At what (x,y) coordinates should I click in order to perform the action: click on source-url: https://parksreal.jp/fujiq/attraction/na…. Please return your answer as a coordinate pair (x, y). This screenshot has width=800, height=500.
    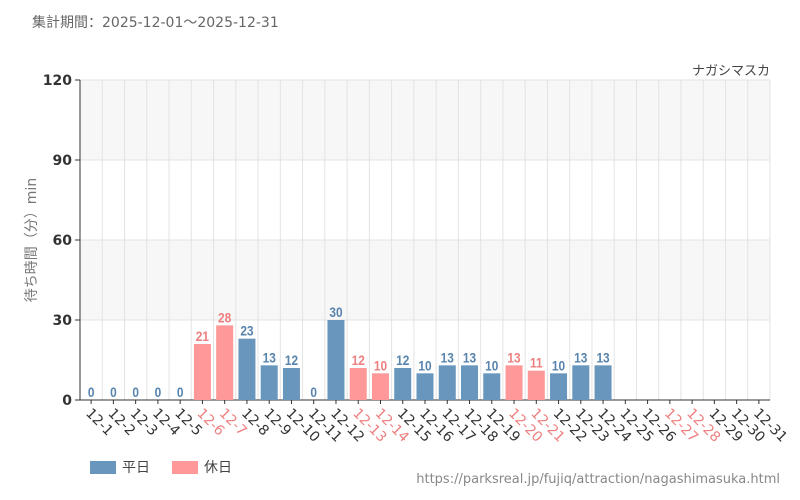
    Looking at the image, I should click on (598, 479).